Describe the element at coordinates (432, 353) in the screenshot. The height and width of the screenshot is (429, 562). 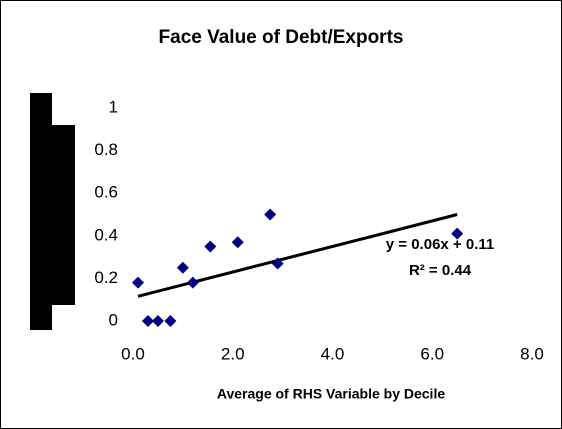
I see `x-tick-label: 6.0` at that location.